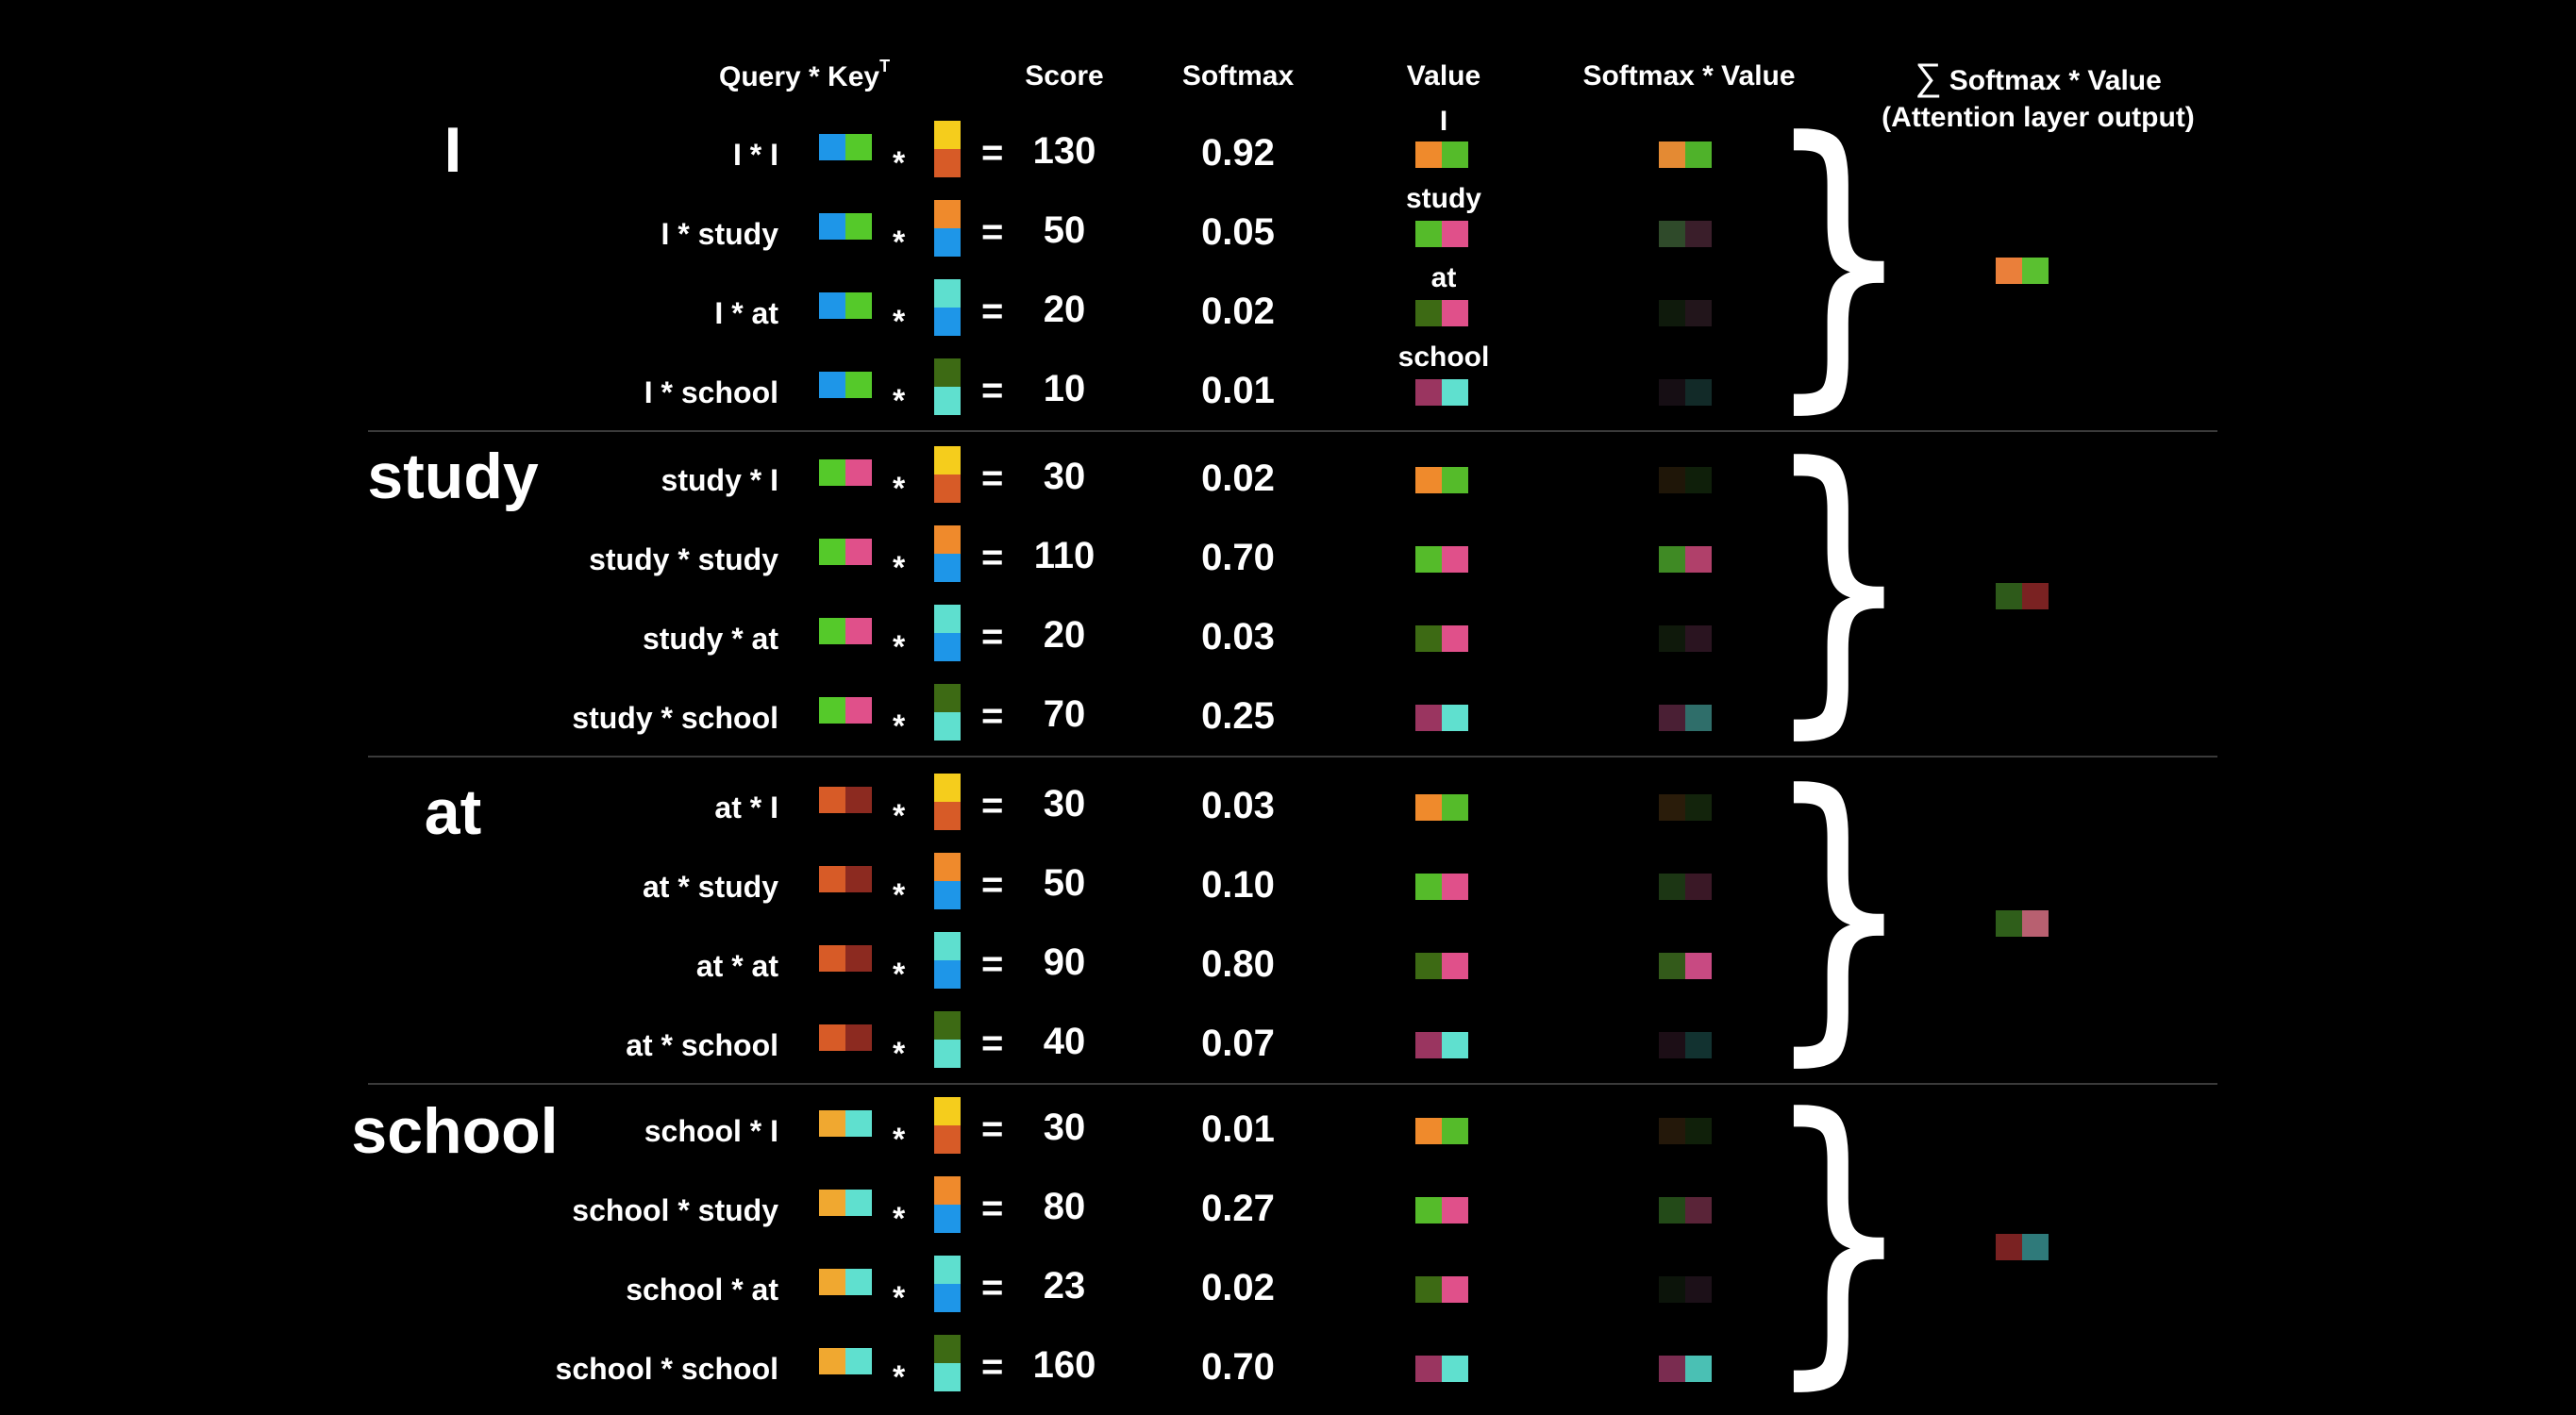  What do you see at coordinates (1238, 1208) in the screenshot?
I see `softmax-value: 0.27` at bounding box center [1238, 1208].